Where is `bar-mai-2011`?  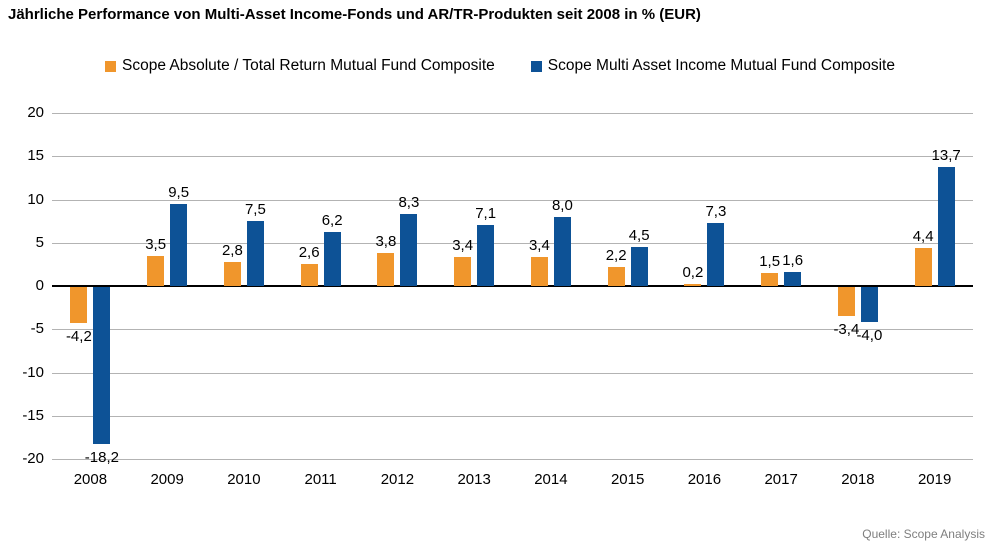
bar-mai-2011 is located at coordinates (332, 259).